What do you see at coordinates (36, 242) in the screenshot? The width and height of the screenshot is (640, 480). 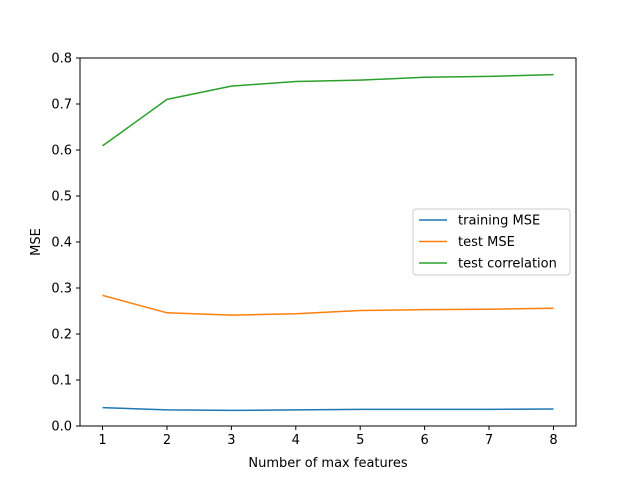 I see `y-axis-label: MSE` at bounding box center [36, 242].